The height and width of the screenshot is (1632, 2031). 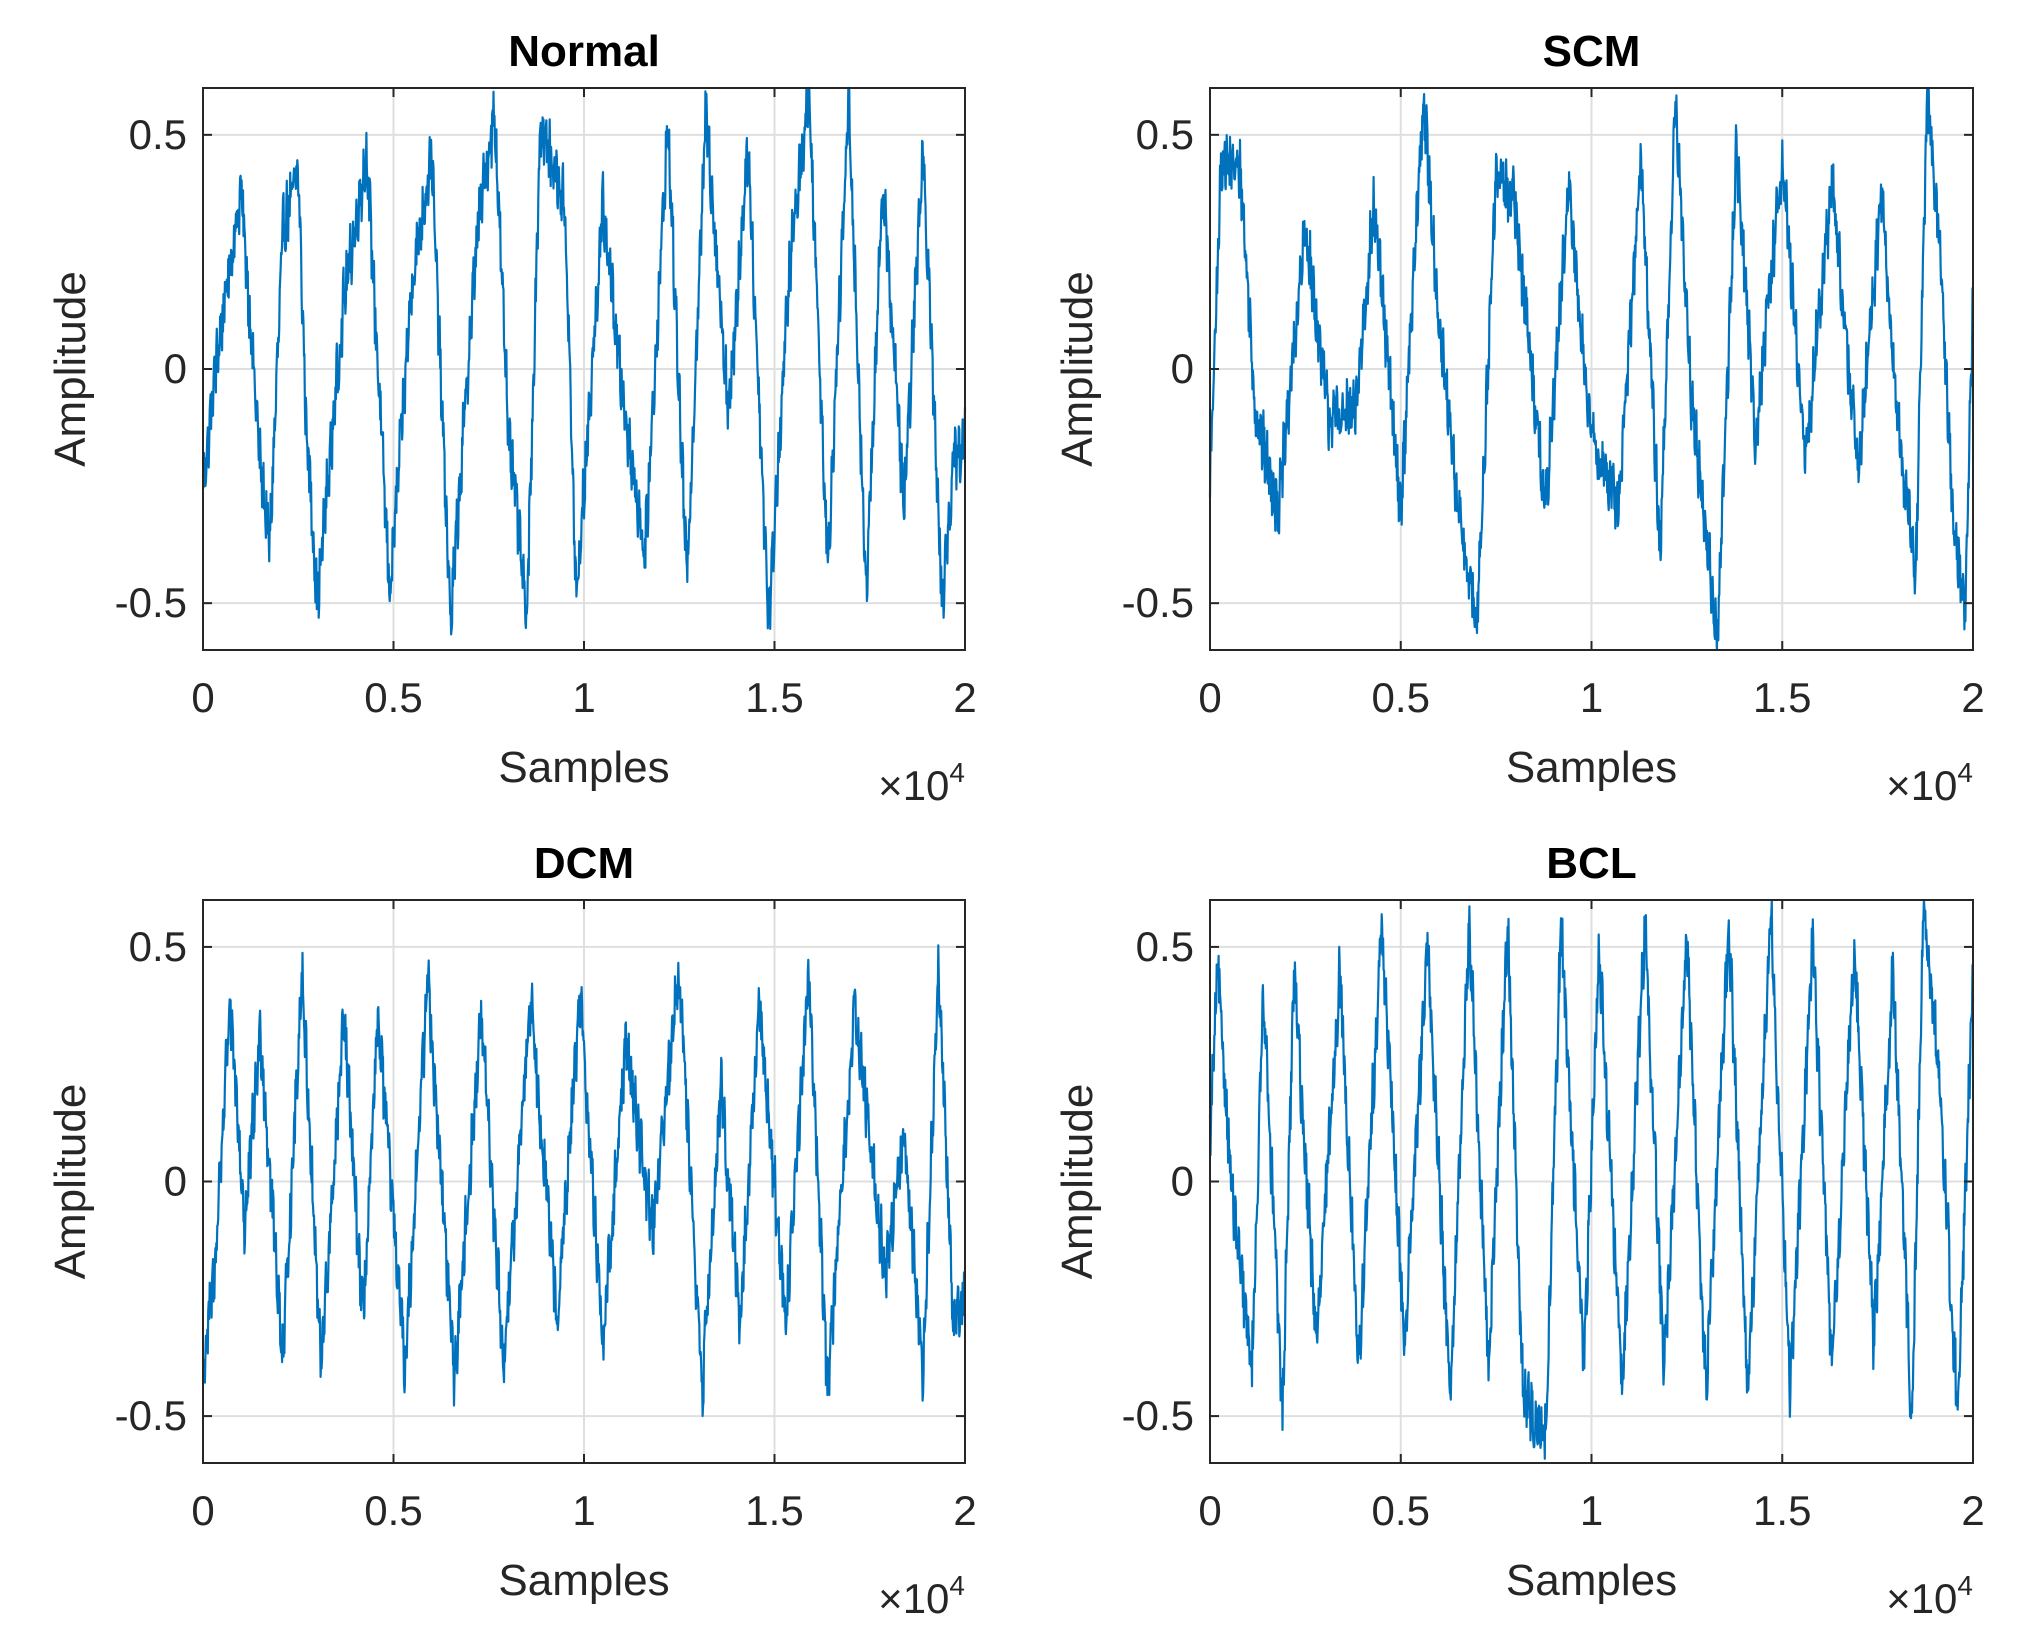 What do you see at coordinates (1591, 1179) in the screenshot?
I see `signal-line-bcl` at bounding box center [1591, 1179].